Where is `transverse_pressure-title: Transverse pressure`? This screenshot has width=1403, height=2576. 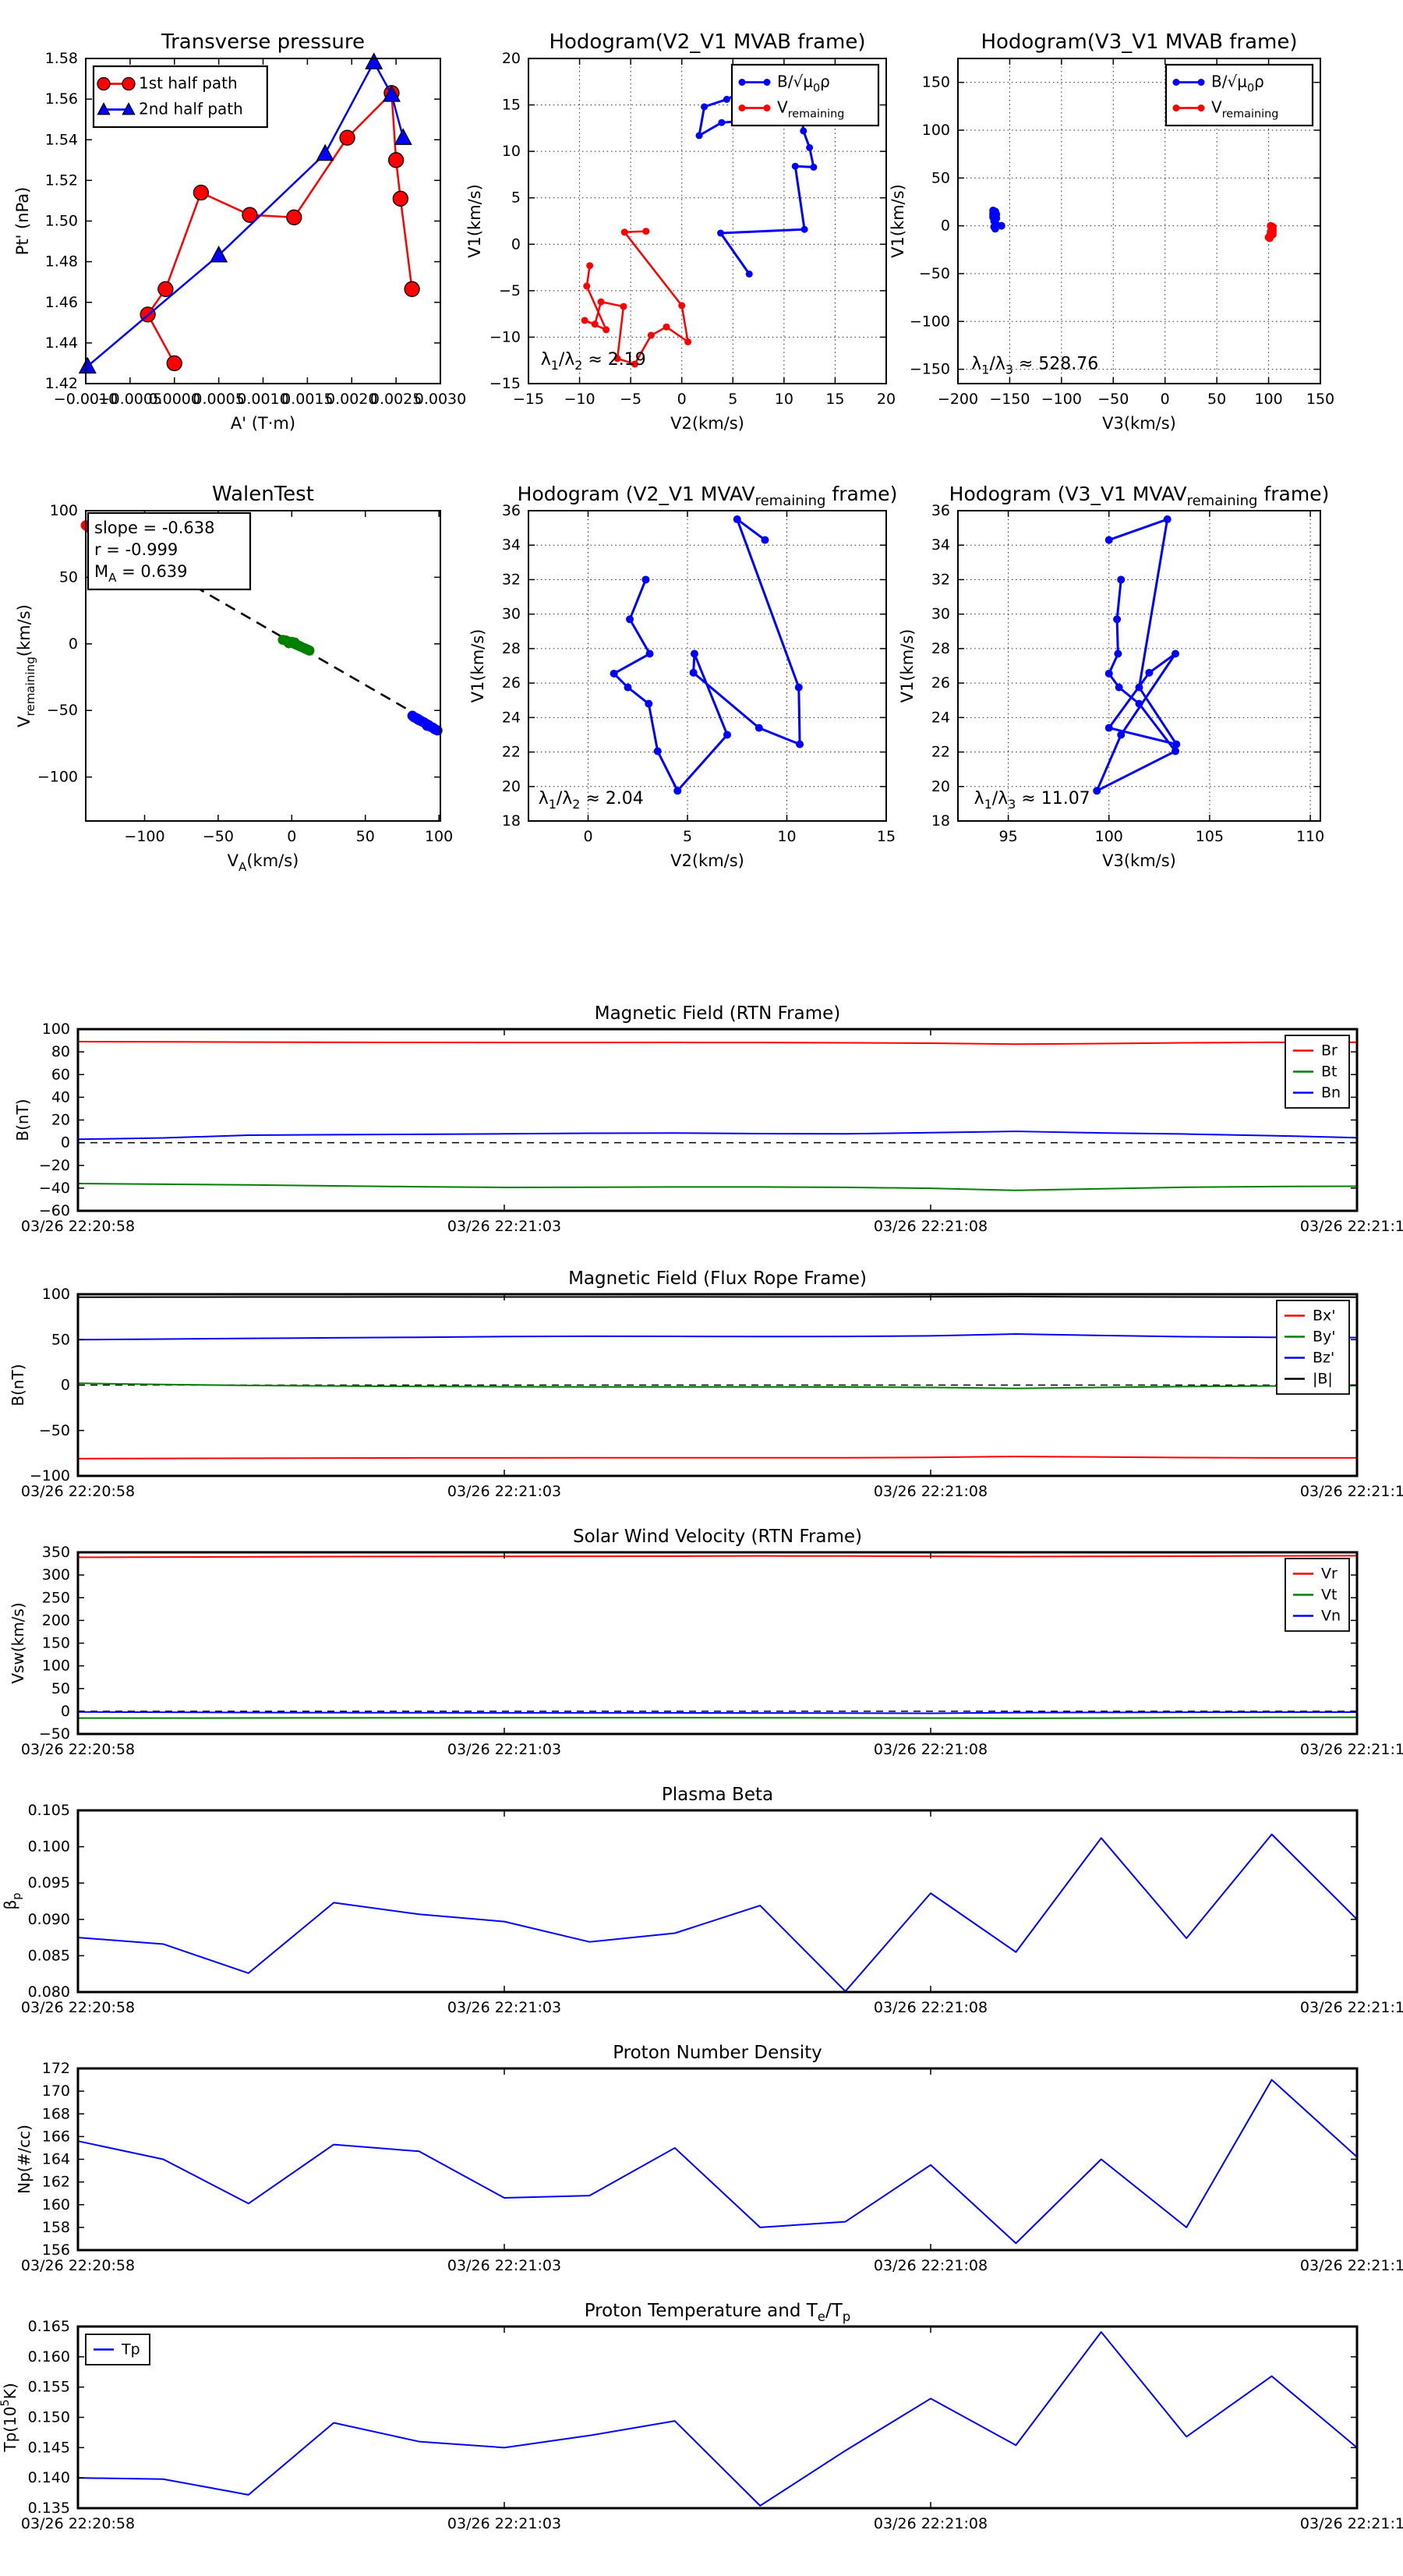 transverse_pressure-title: Transverse pressure is located at coordinates (263, 42).